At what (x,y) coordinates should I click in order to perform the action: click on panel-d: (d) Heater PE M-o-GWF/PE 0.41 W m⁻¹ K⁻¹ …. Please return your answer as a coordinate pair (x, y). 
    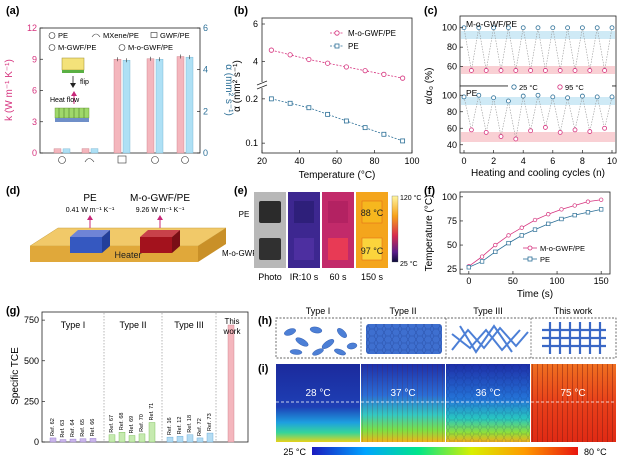
    Looking at the image, I should click on (116, 223).